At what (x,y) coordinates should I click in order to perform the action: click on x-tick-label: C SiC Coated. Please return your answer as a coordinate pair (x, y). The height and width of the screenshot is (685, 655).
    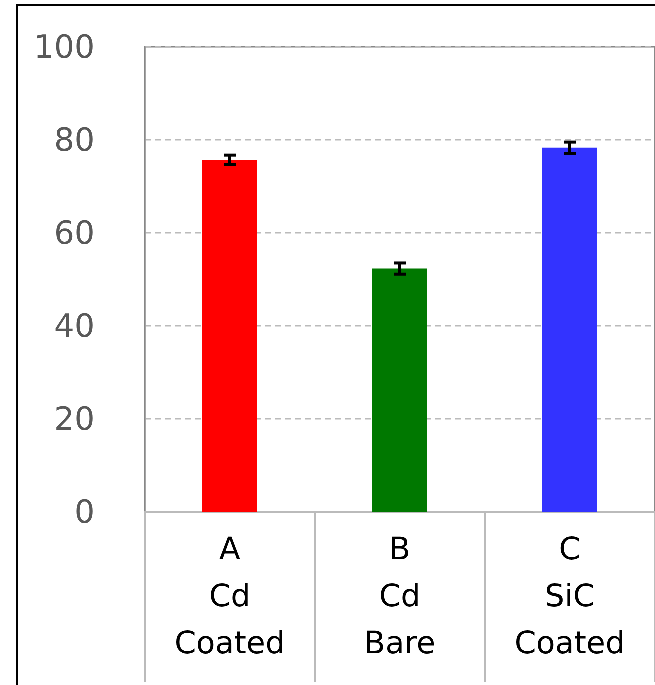
    Looking at the image, I should click on (570, 597).